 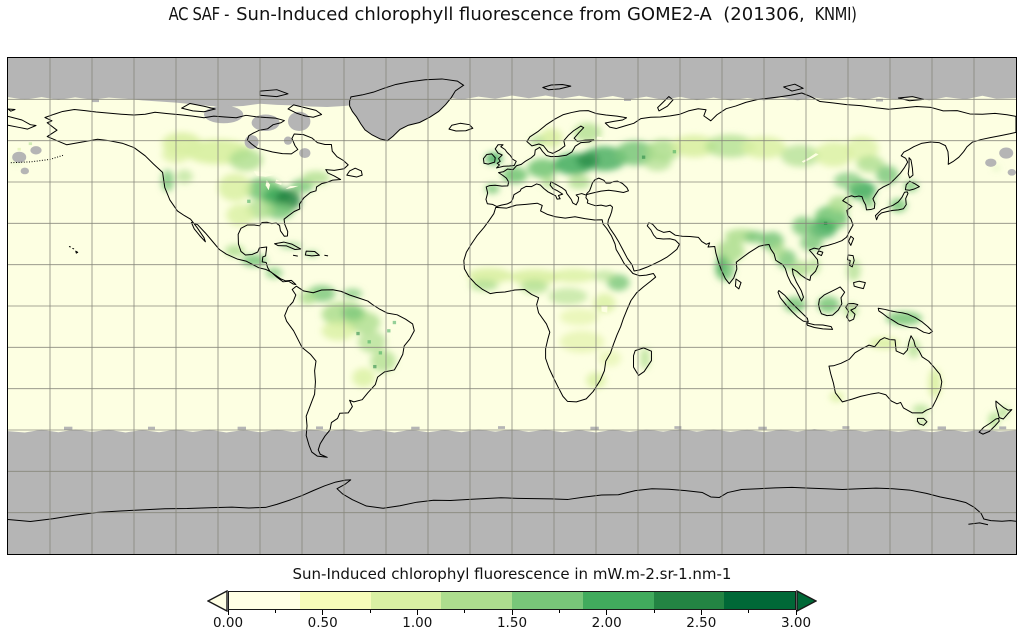 I want to click on tick-label: 0.50, so click(x=322, y=623).